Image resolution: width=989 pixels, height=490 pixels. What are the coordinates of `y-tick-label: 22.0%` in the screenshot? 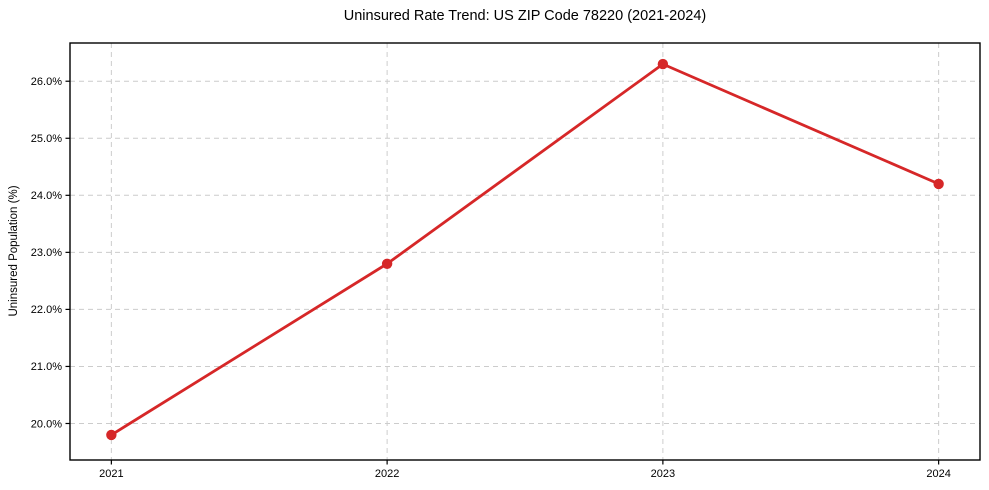 It's located at (46, 310).